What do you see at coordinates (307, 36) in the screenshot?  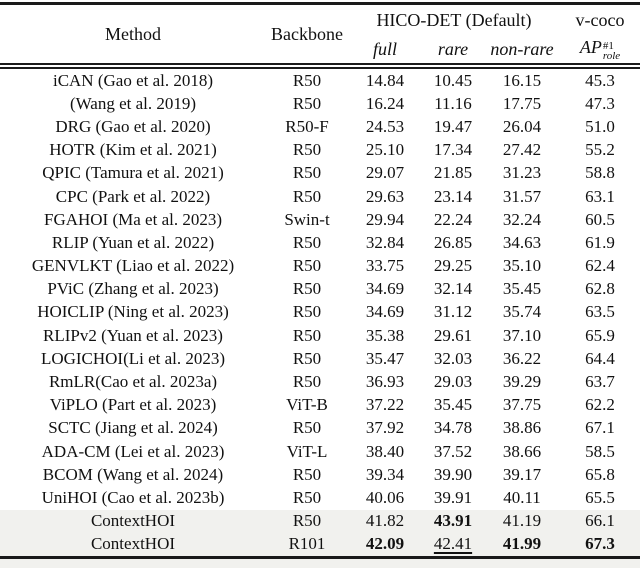 I see `backbone-header: Backbone` at bounding box center [307, 36].